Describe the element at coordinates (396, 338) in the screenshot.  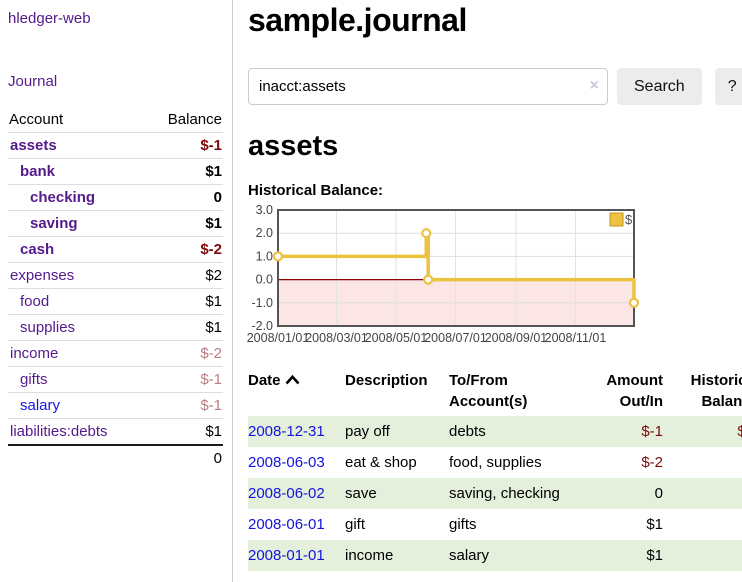
I see `x-tick-label: 2008/05/01` at that location.